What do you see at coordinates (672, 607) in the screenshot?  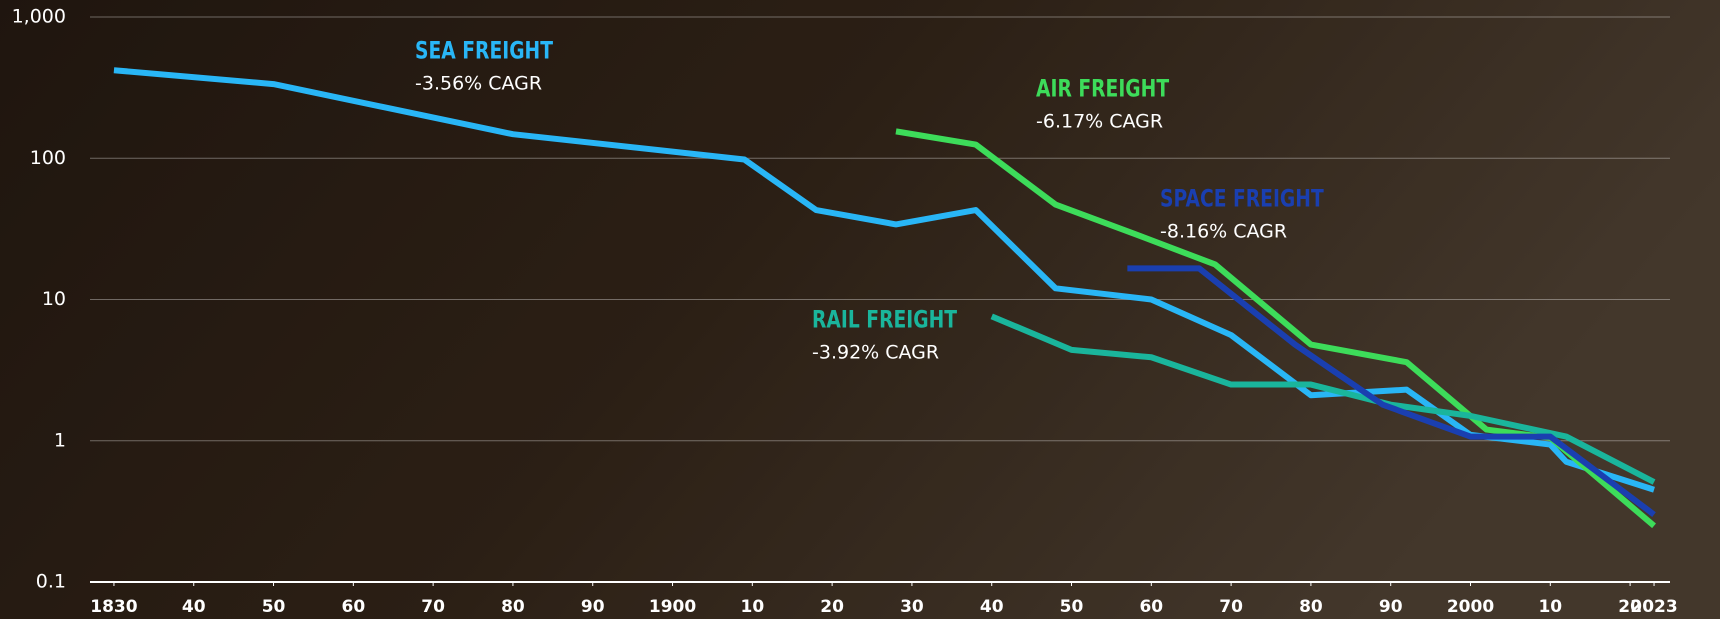 I see `x-tick-label: 1900` at bounding box center [672, 607].